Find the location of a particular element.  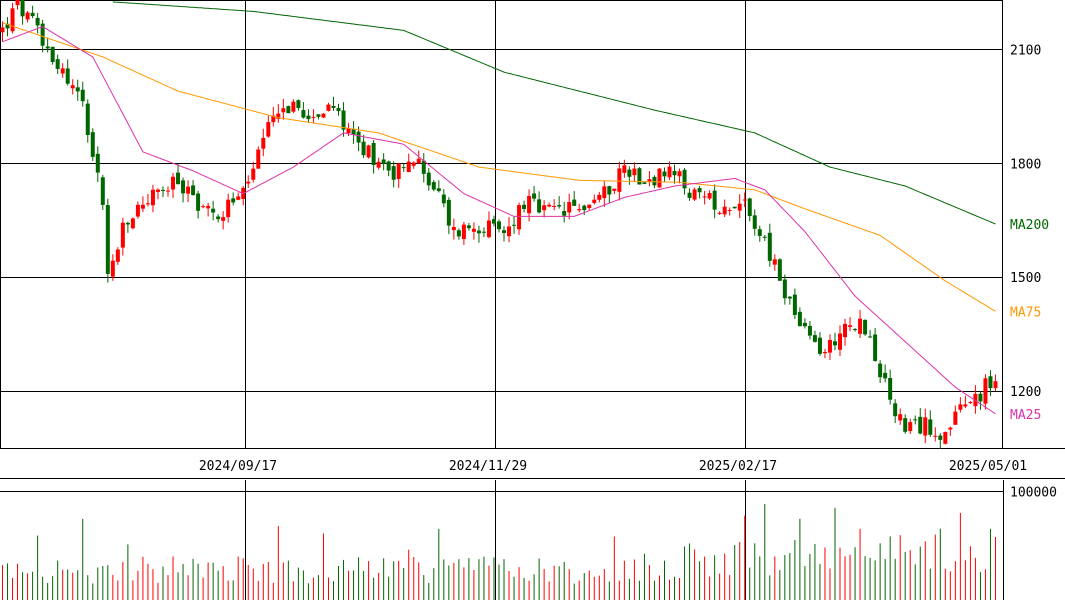

price-tick-label-3: 1200 is located at coordinates (1025, 392).